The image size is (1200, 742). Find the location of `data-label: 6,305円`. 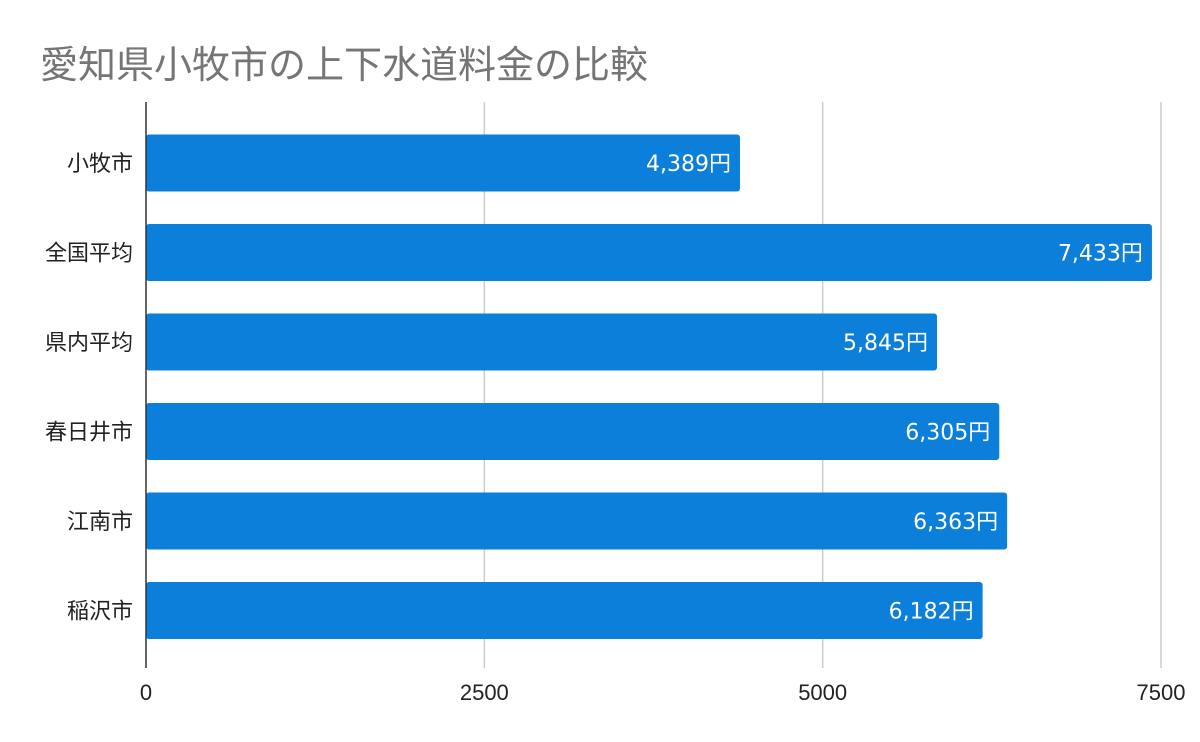

data-label: 6,305円 is located at coordinates (947, 433).